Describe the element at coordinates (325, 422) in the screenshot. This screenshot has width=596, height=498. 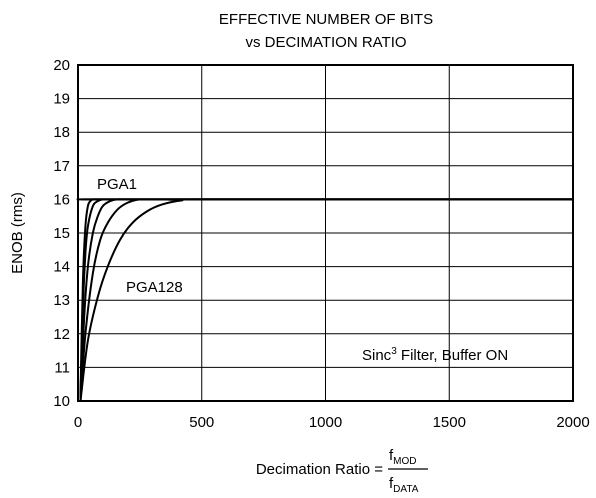
I see `x-tick-label: 1000` at that location.